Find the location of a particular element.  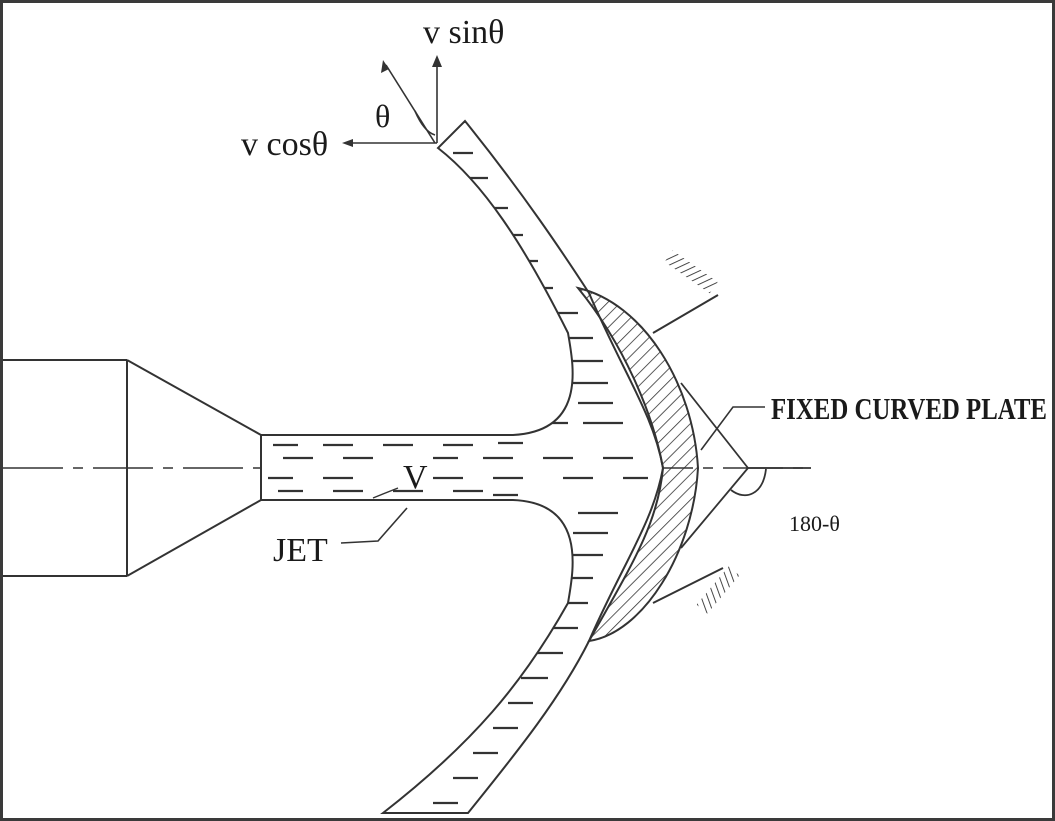

fixed-curved-plate is located at coordinates (657, 446).